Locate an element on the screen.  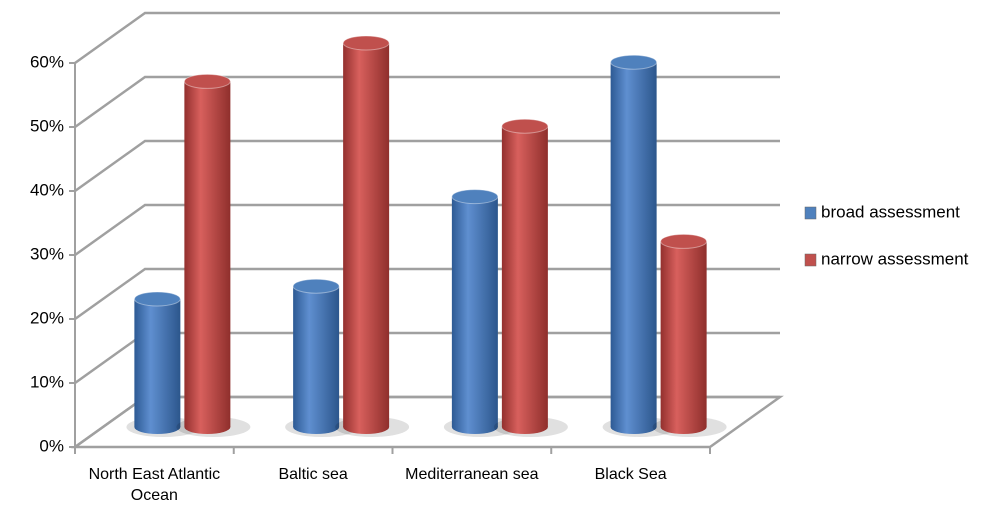
legend-label: broad assessment is located at coordinates (890, 211).